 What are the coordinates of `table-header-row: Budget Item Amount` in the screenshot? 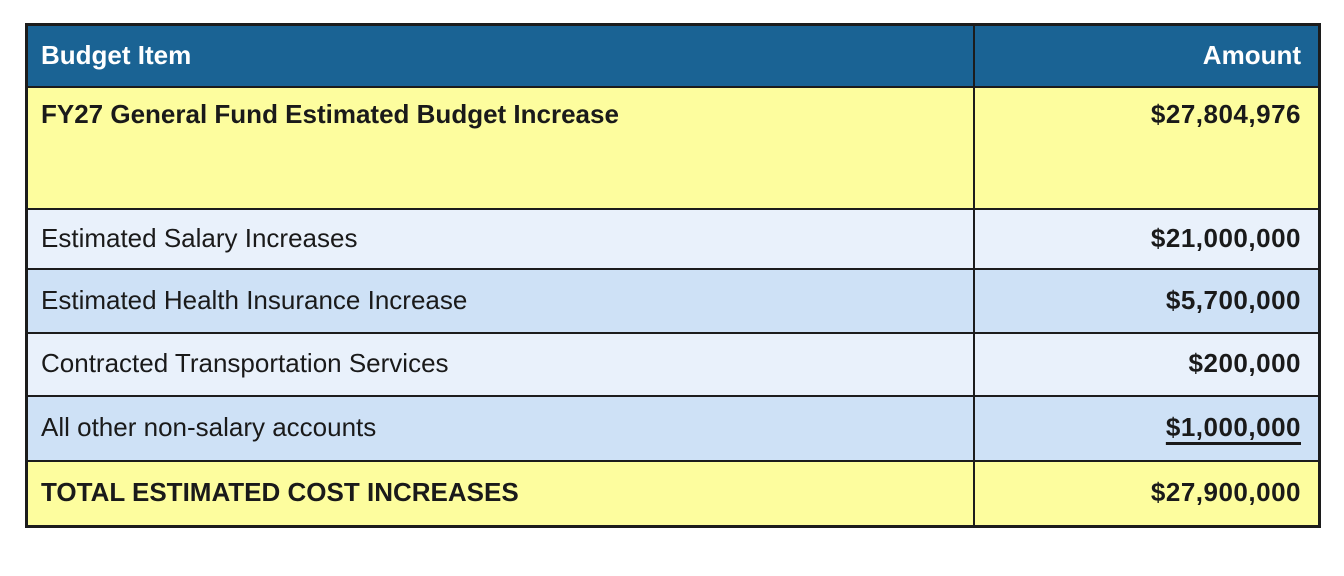 It's located at (673, 55).